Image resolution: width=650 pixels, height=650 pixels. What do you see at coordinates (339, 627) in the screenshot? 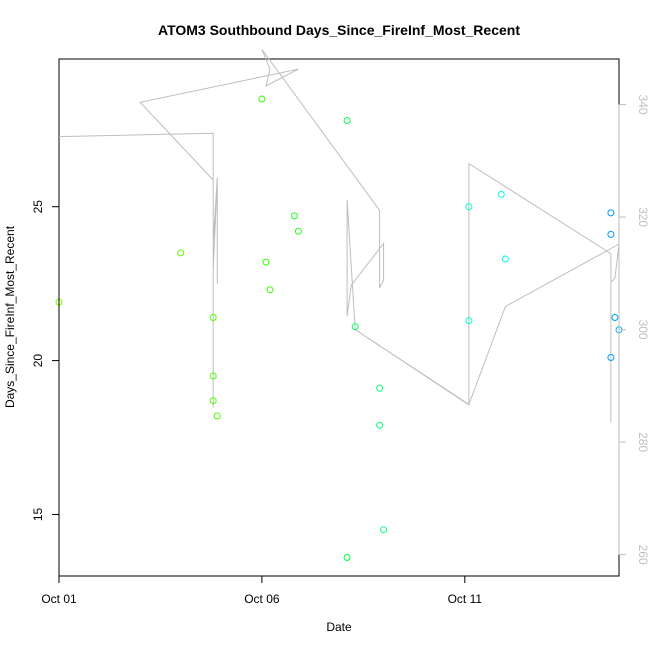
I see `x-axis-label: Date` at bounding box center [339, 627].